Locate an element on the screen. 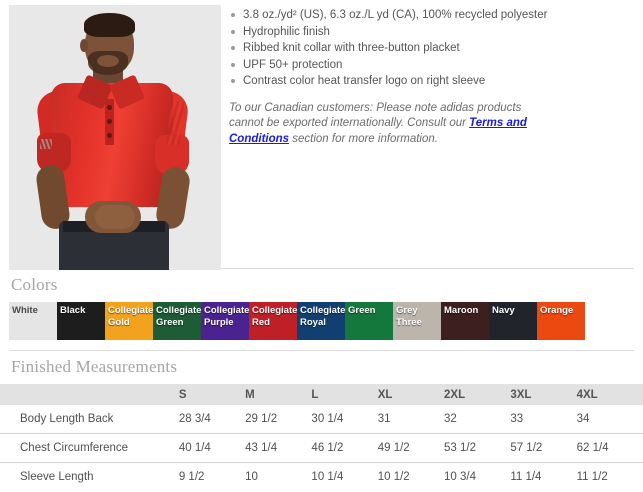  cell-4xl: 11 1/2 is located at coordinates (592, 477).